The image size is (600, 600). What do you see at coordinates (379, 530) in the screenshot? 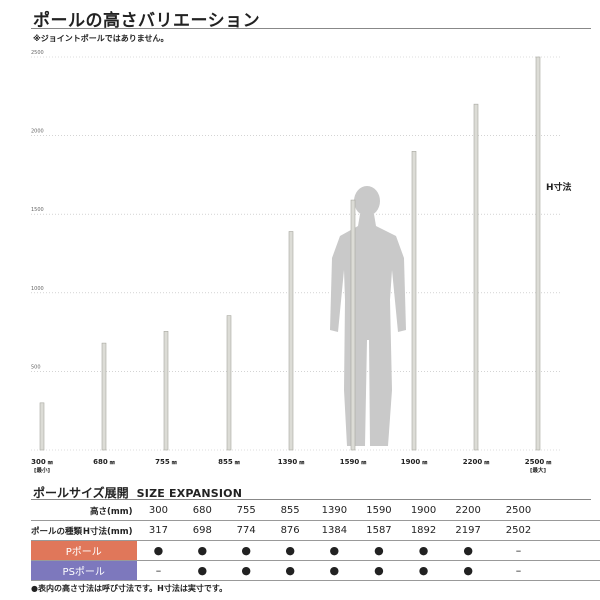
I see `h-value-cell: 1587` at bounding box center [379, 530].